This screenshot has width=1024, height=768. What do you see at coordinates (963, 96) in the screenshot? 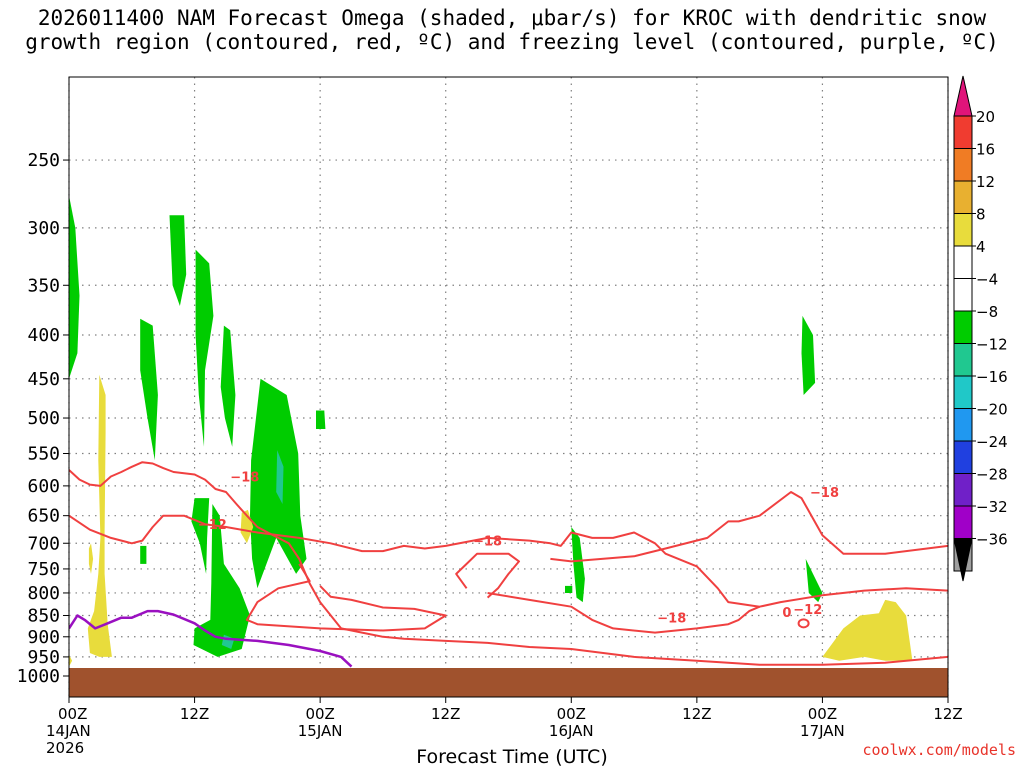
I see `colorbar-max-arrow` at bounding box center [963, 96].